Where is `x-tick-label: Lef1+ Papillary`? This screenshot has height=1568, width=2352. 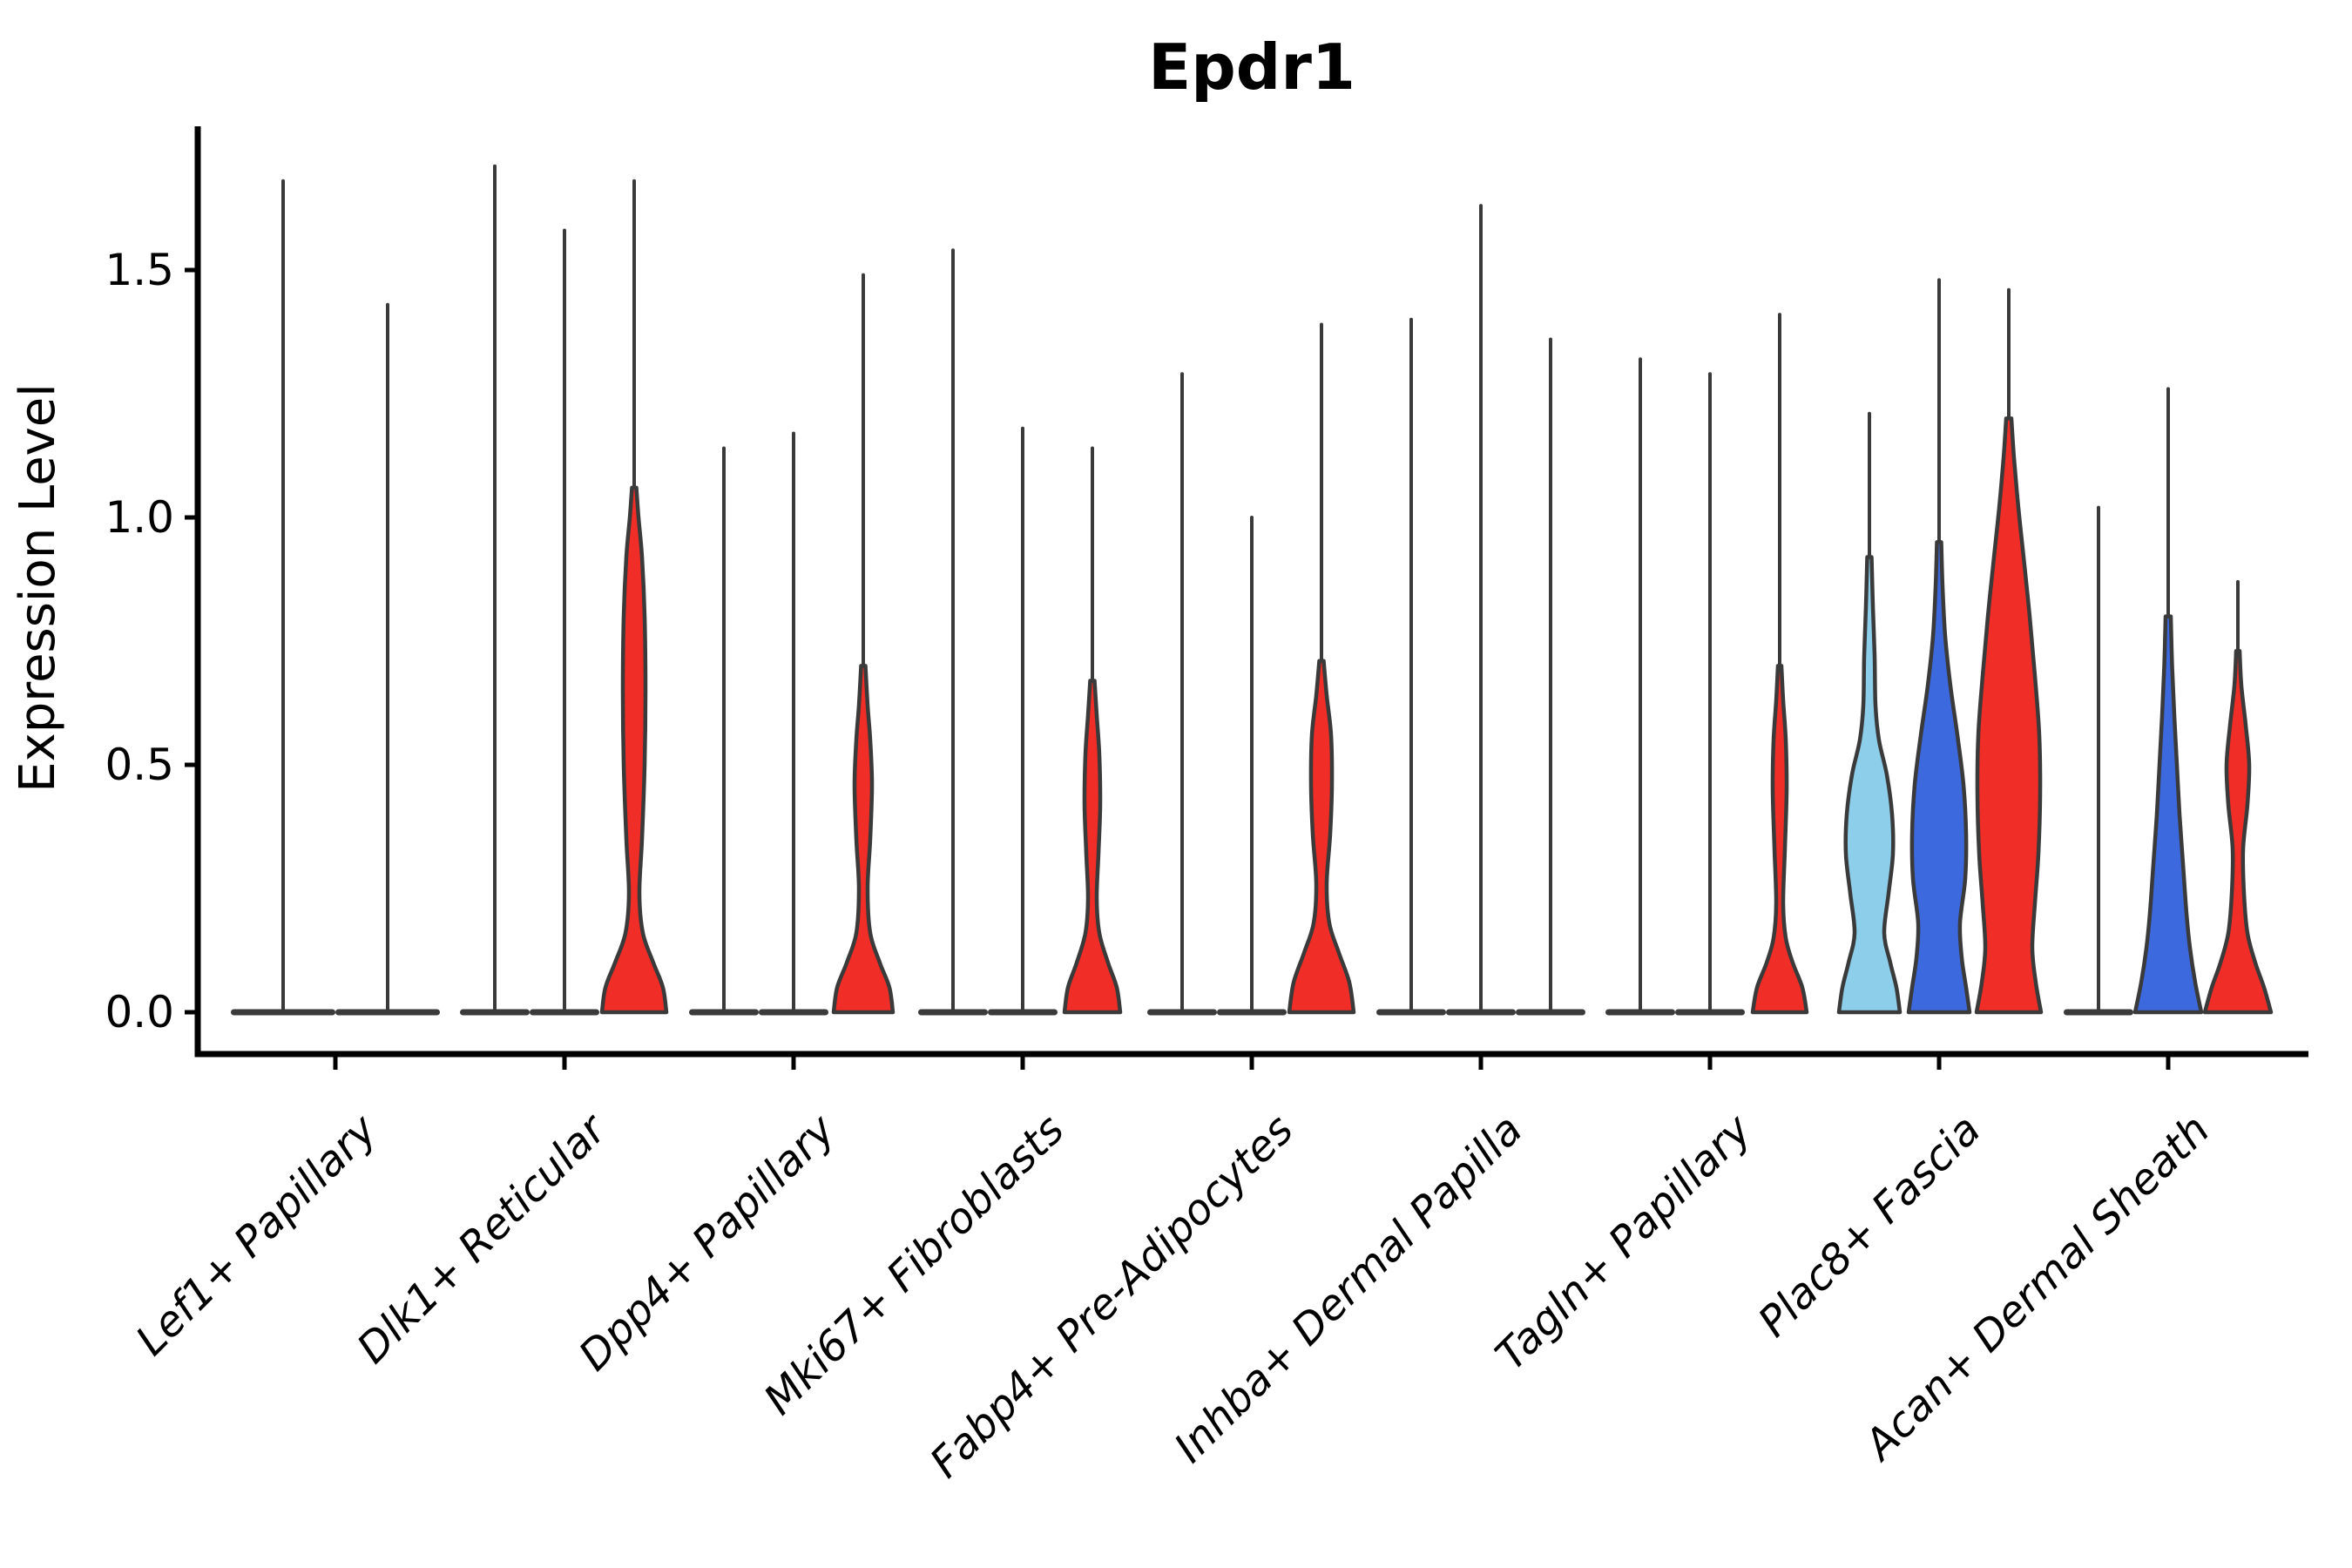
x-tick-label: Lef1+ Papillary is located at coordinates (256, 1235).